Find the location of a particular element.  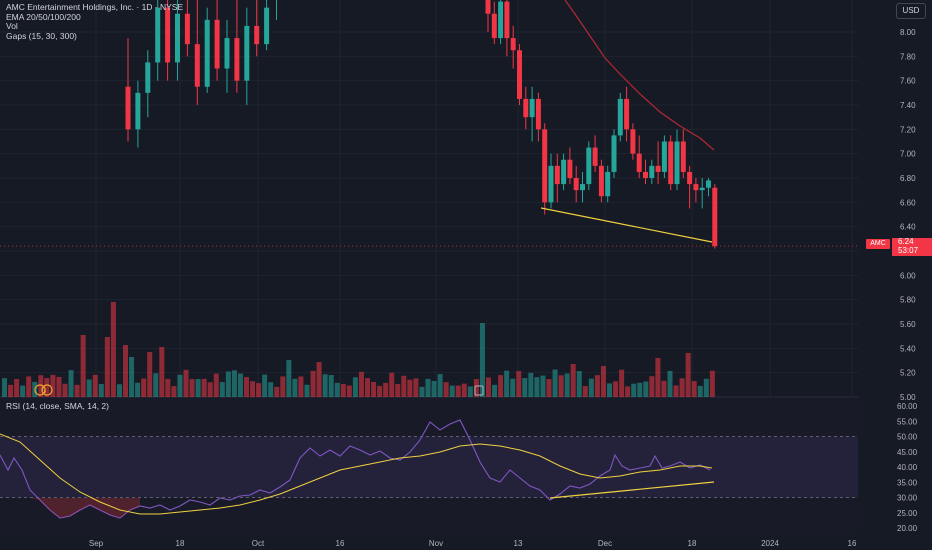

price-tick-label: 6.80 is located at coordinates (908, 178).